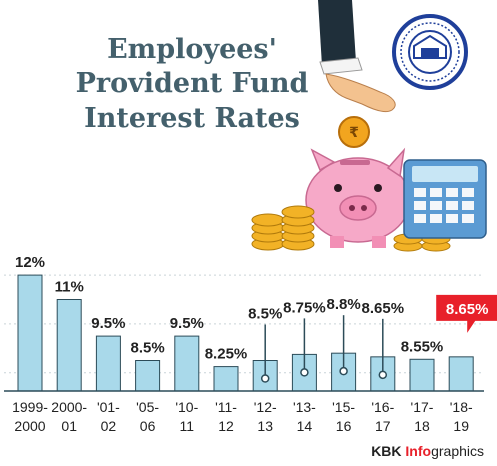  Describe the element at coordinates (30, 262) in the screenshot. I see `value-label: 12%` at that location.